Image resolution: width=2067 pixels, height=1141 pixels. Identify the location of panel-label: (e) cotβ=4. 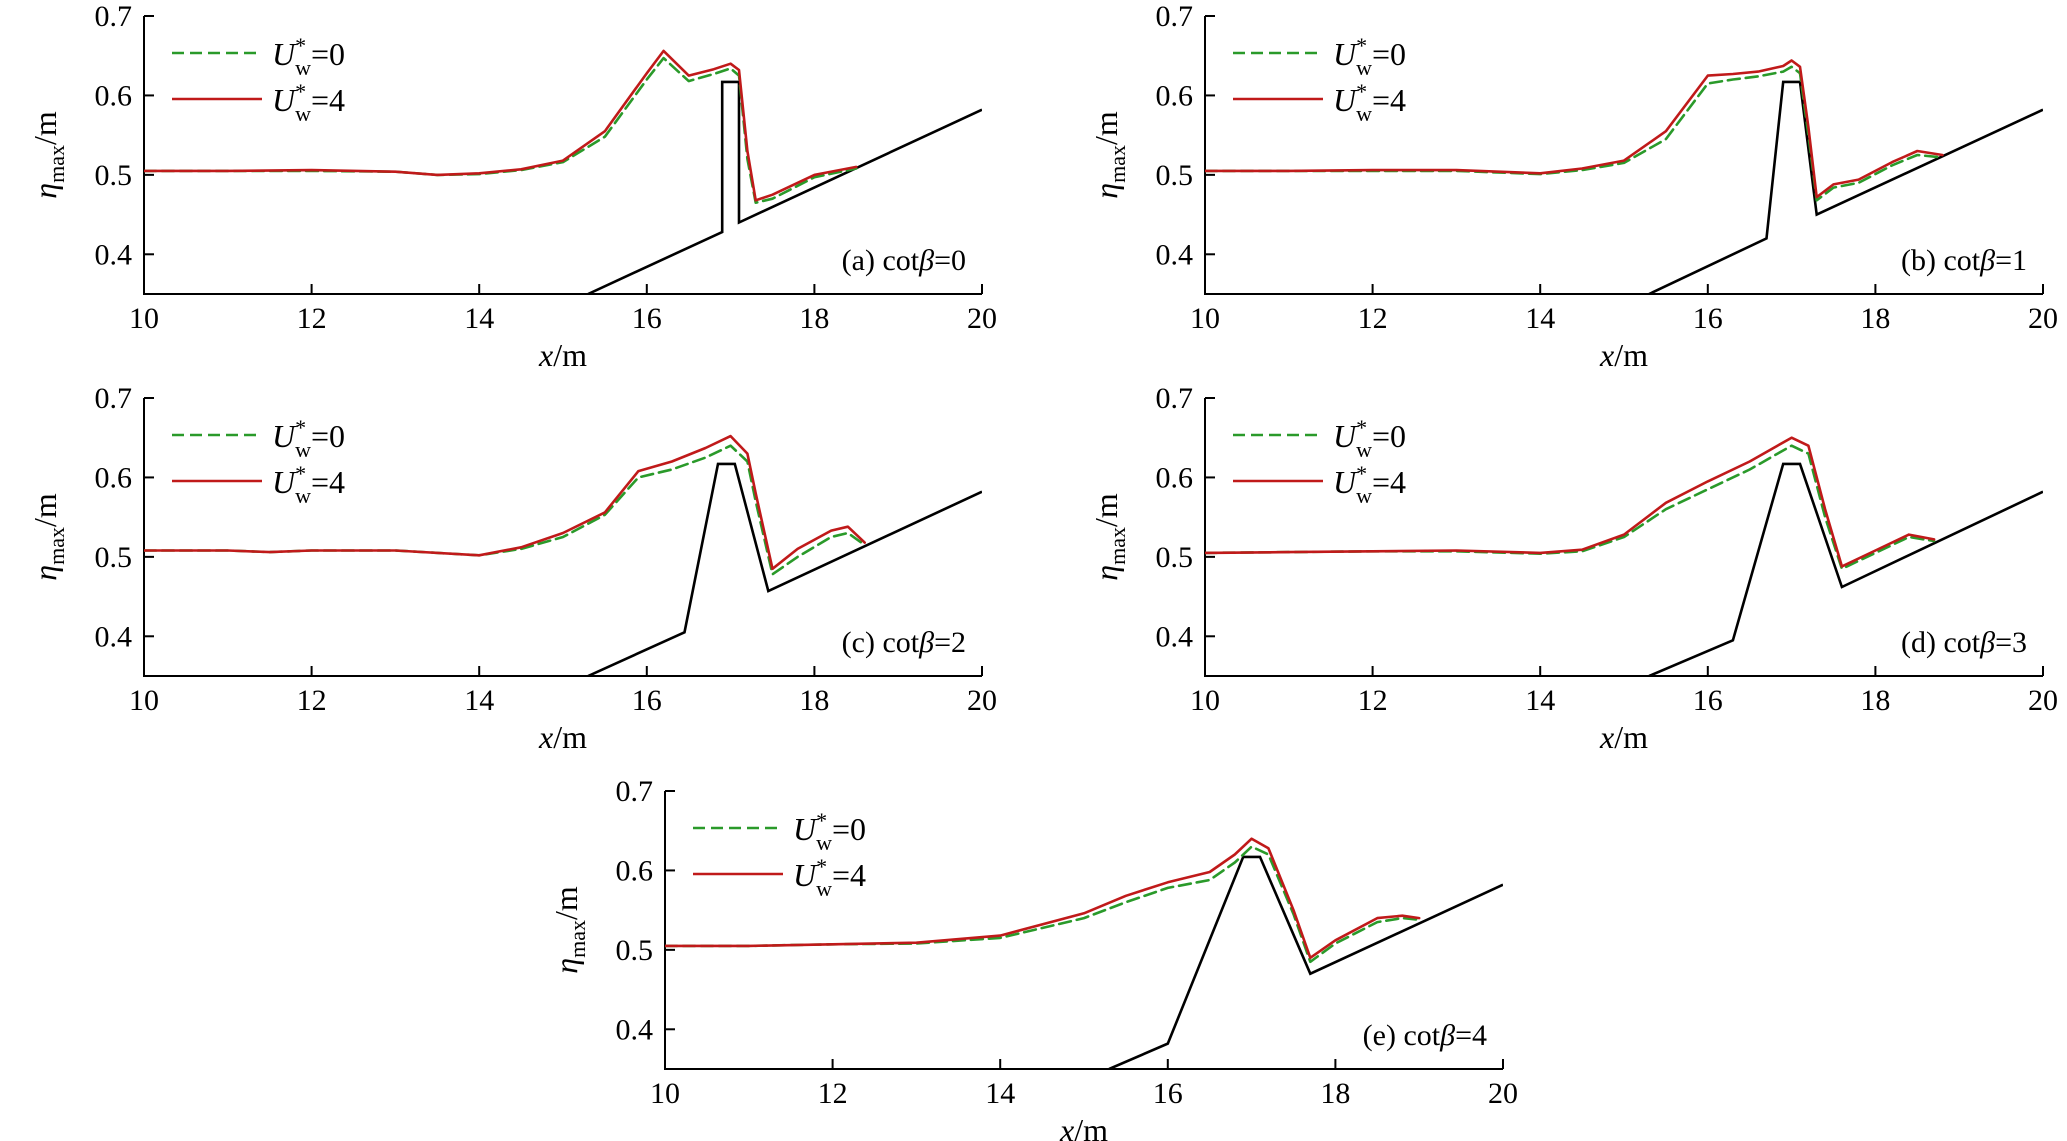
(1425, 1035).